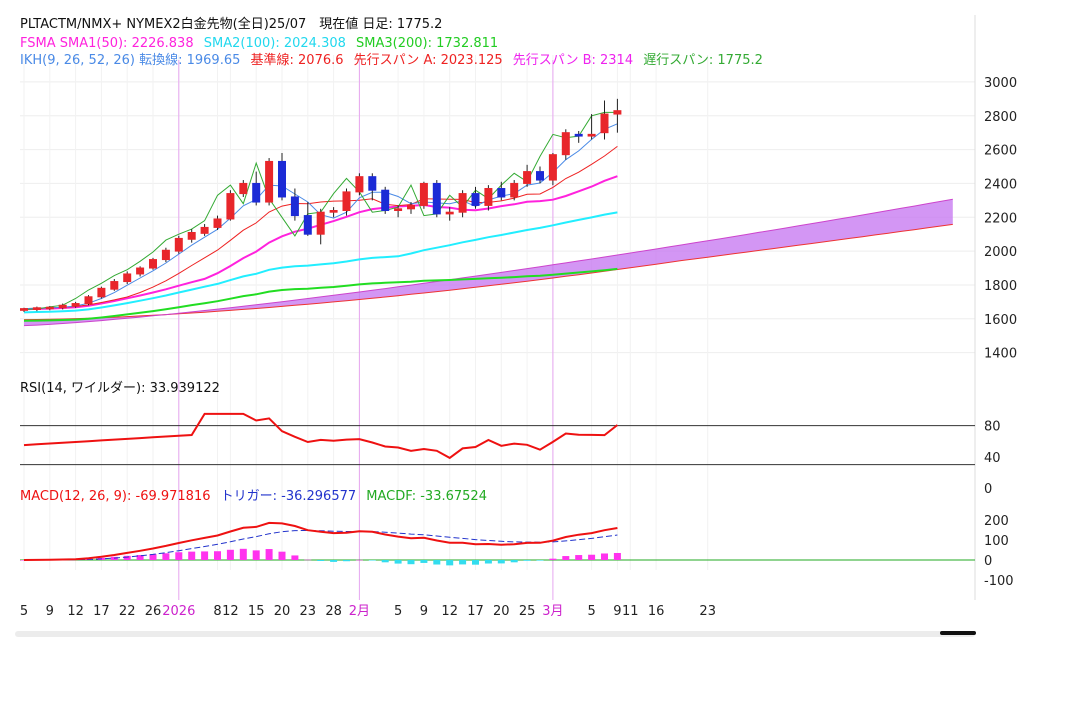 Image resolution: width=1080 pixels, height=707 pixels. Describe the element at coordinates (426, 496) in the screenshot. I see `macdf-legend: MACDF: -33.67524` at that location.